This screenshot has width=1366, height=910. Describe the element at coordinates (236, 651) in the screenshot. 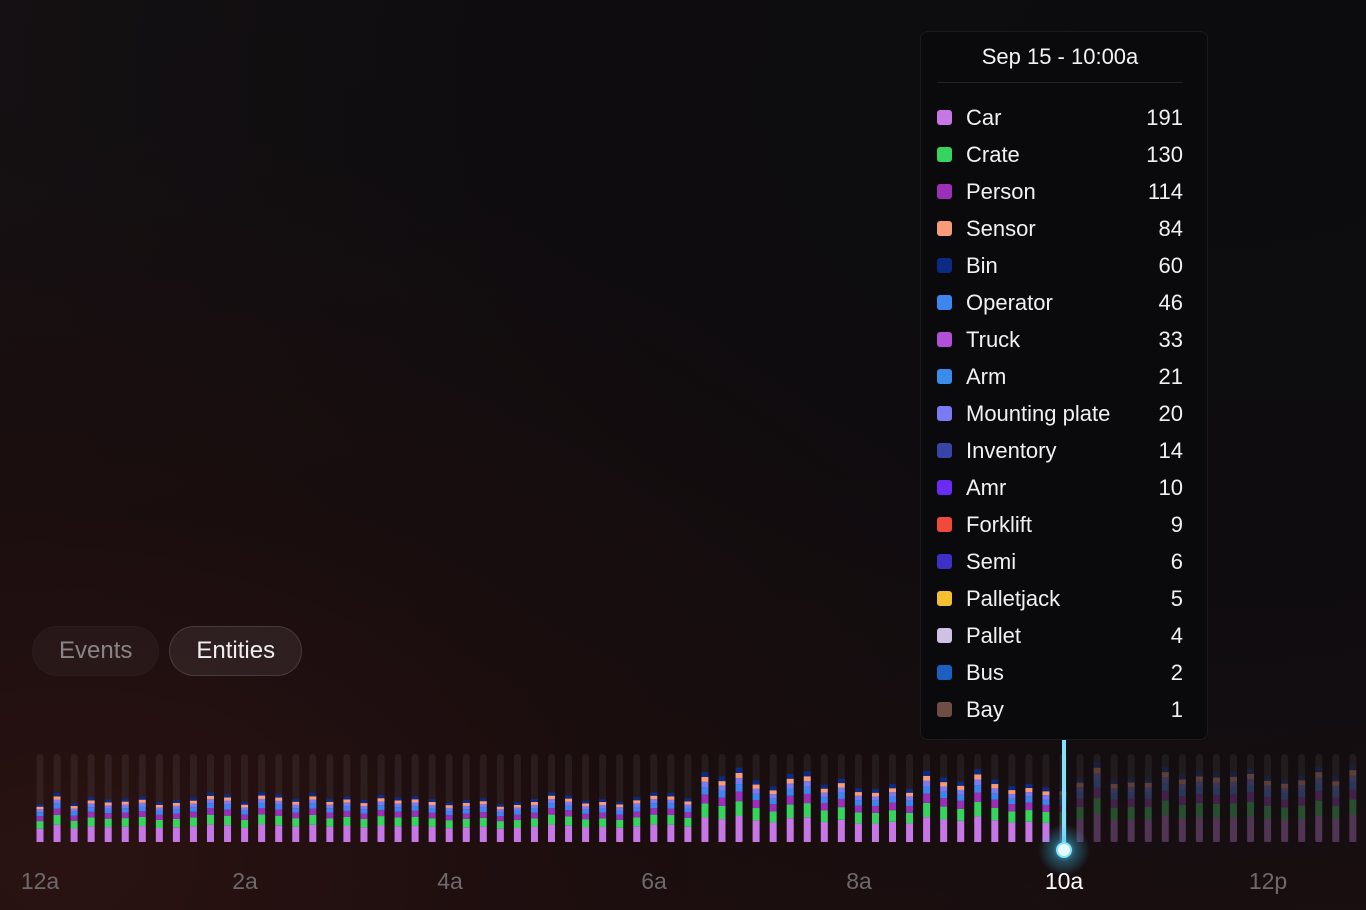

I see `entities-tab: Entities` at that location.